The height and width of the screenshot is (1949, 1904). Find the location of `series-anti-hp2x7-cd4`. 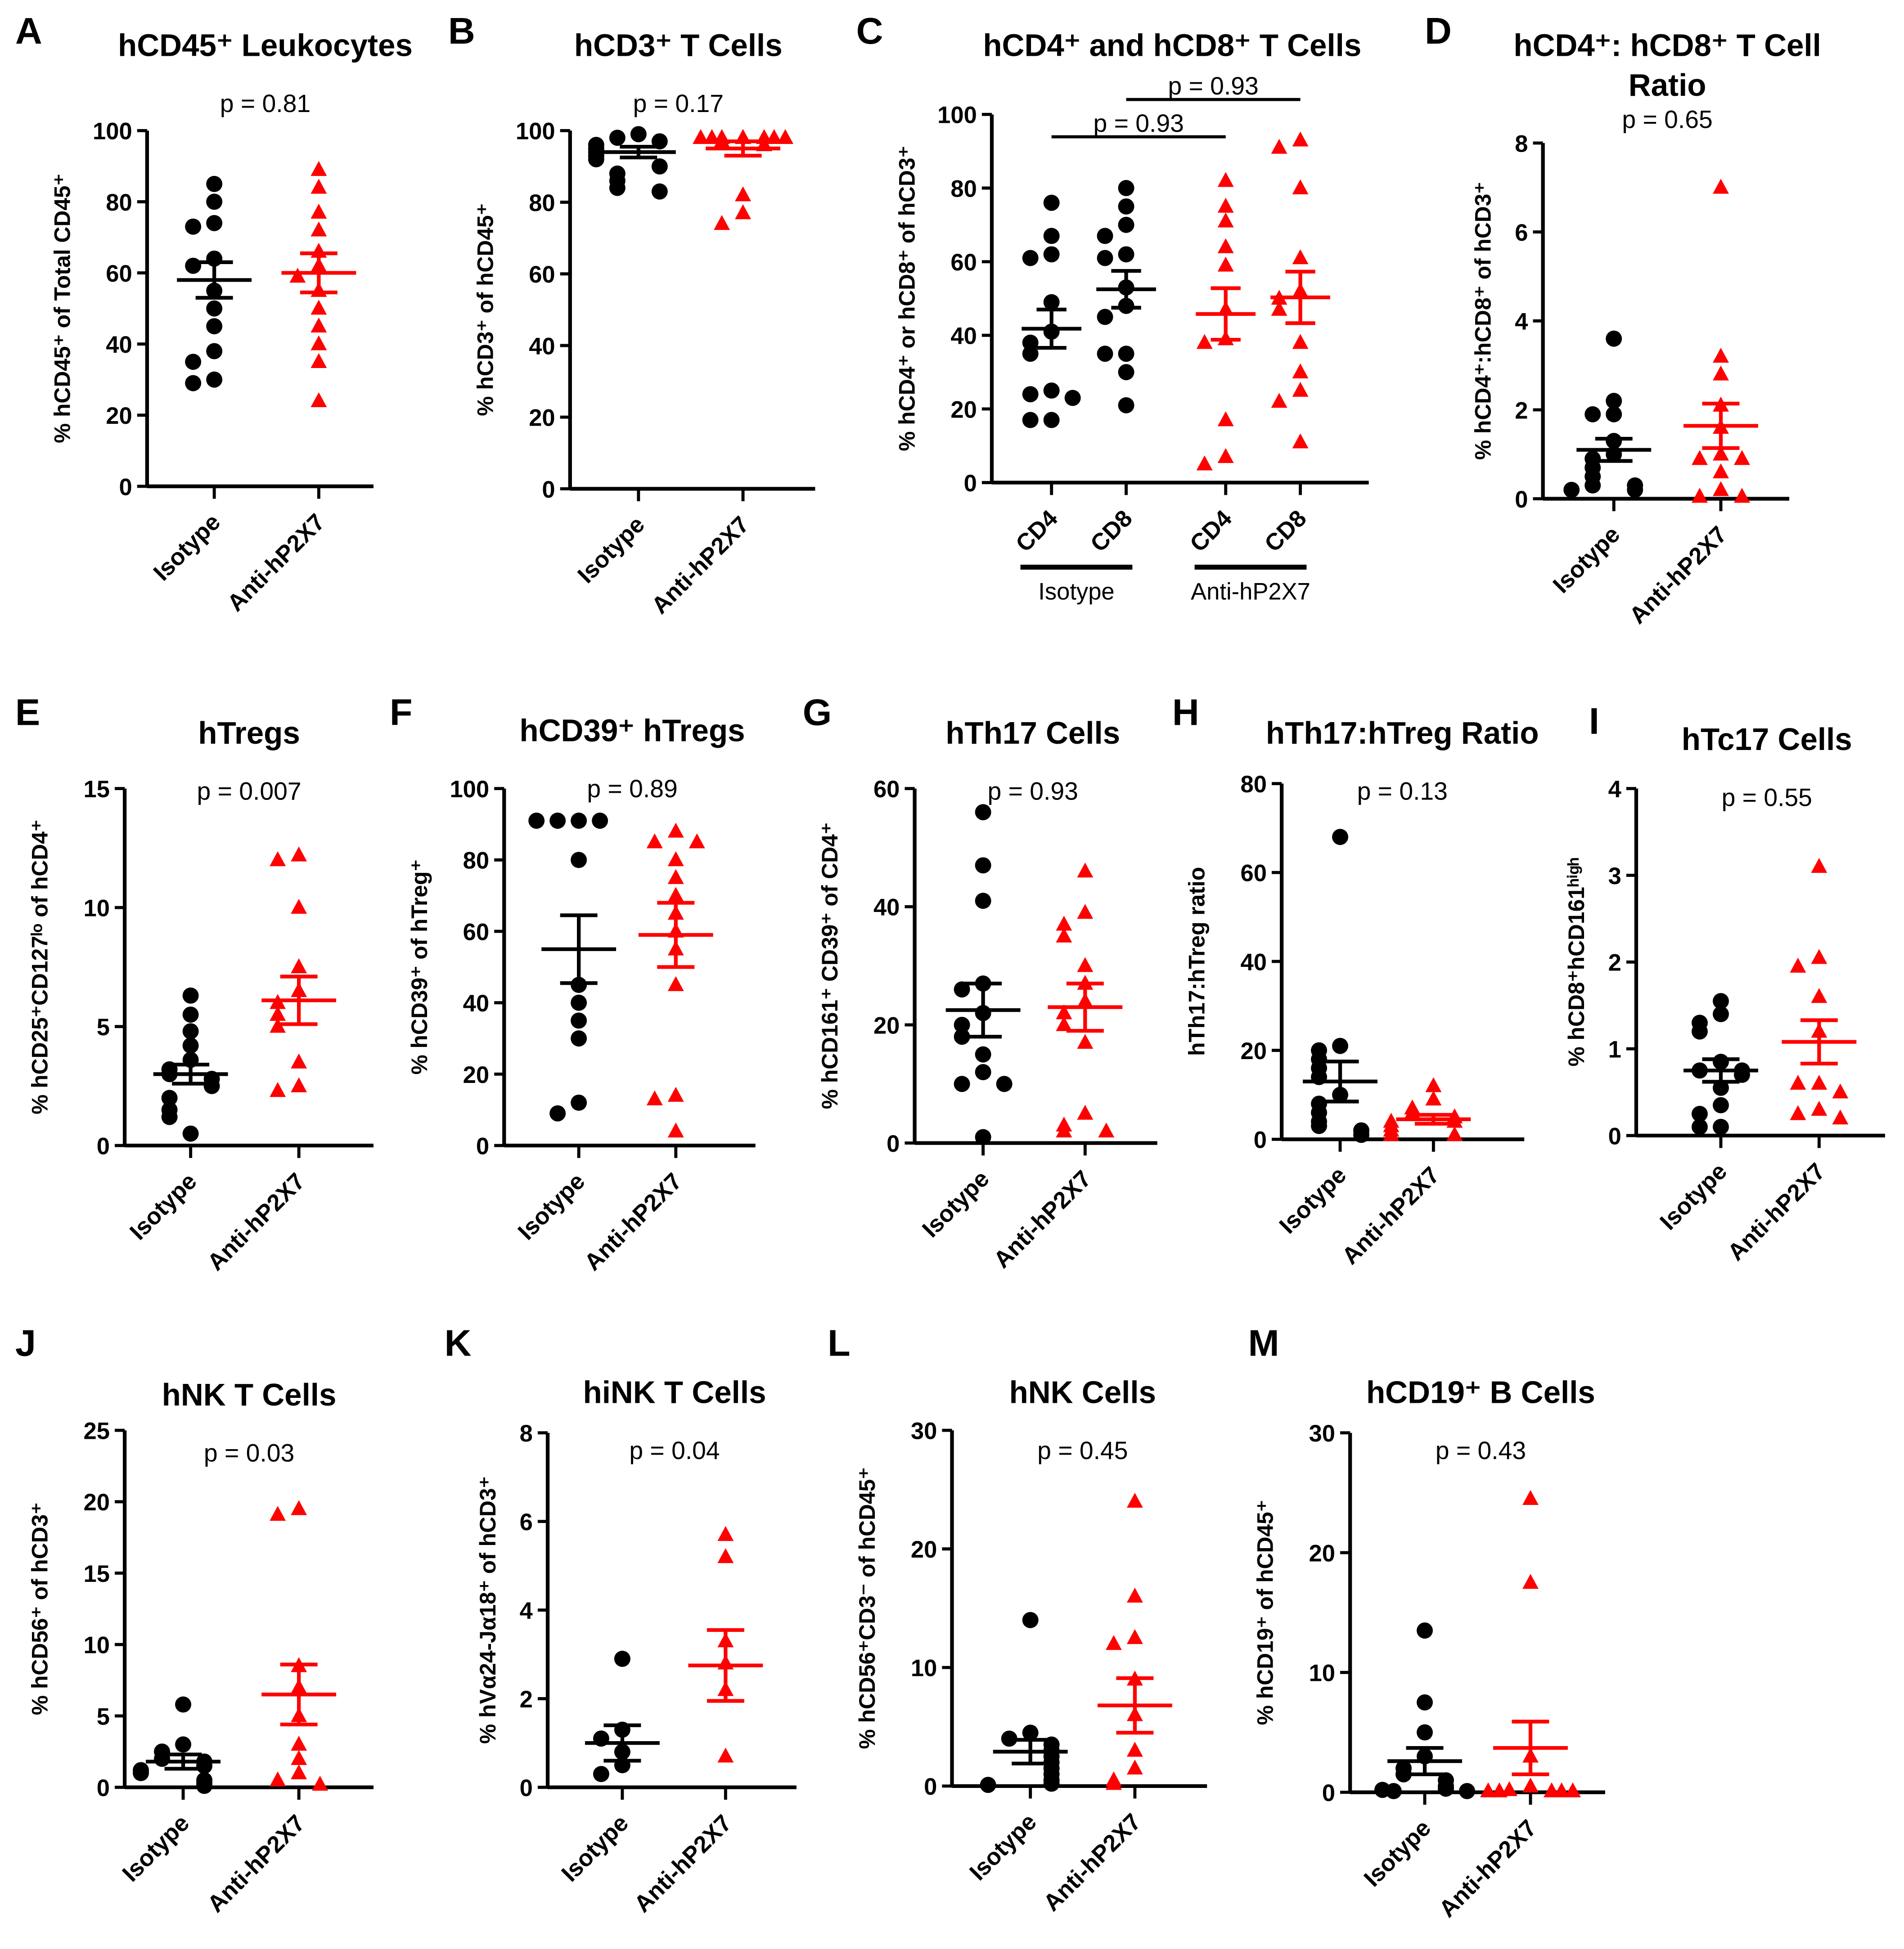

series-anti-hp2x7-cd4 is located at coordinates (1226, 321).